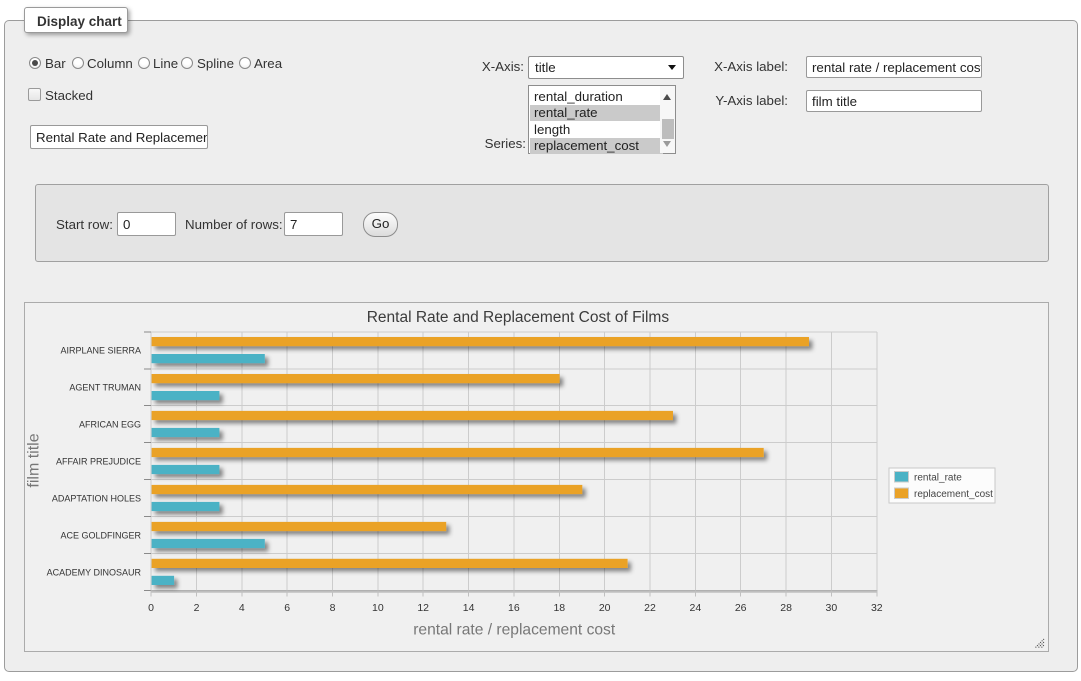  Describe the element at coordinates (938, 477) in the screenshot. I see `svg-text: rental_rate` at that location.